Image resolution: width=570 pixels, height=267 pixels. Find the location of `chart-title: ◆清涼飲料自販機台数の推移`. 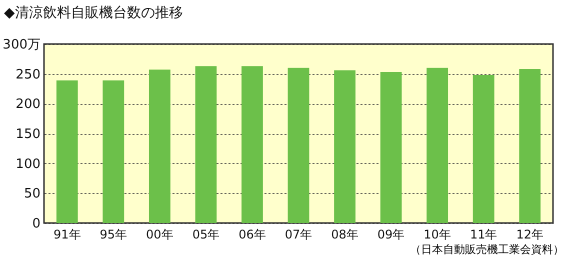

chart-title: ◆清涼飲料自販機台数の推移 is located at coordinates (93, 13).